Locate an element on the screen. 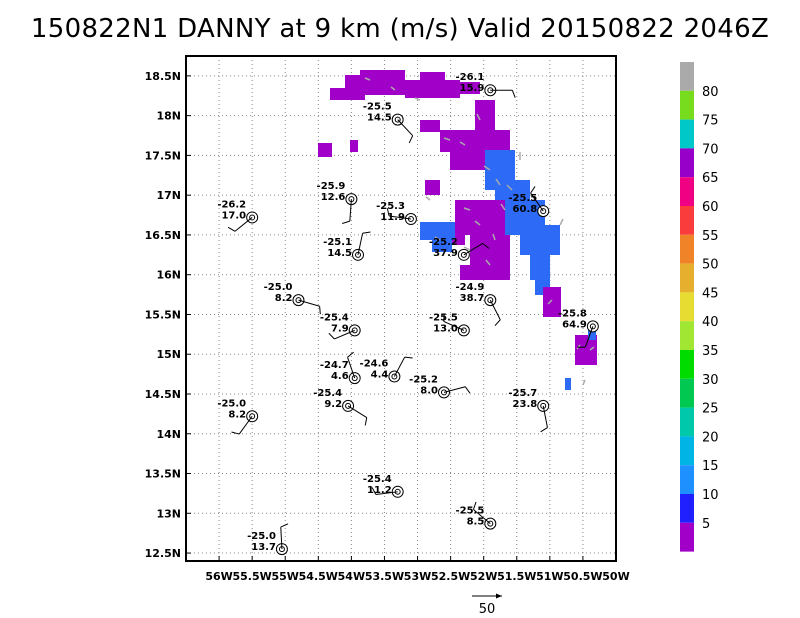 This screenshot has width=800, height=618. station-speed: 8.0 is located at coordinates (429, 390).